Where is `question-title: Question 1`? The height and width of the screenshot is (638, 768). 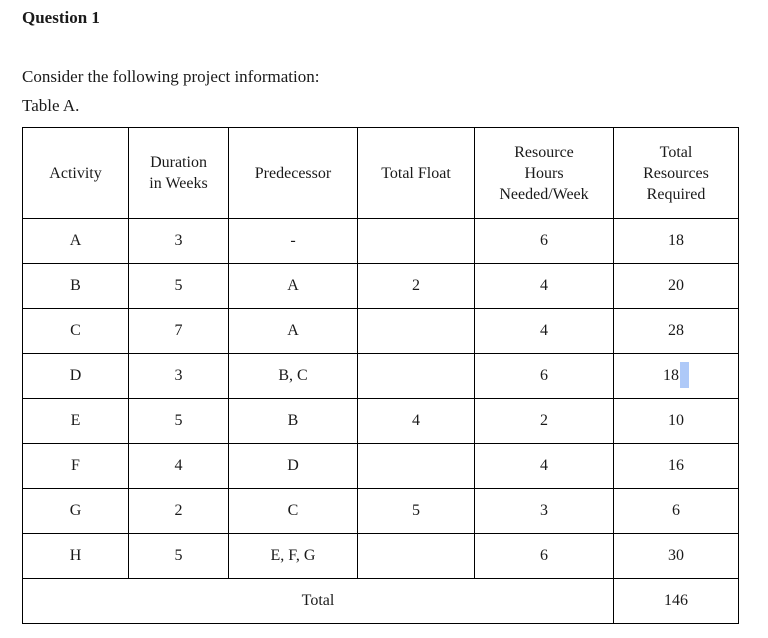 question-title: Question 1 is located at coordinates (61, 17).